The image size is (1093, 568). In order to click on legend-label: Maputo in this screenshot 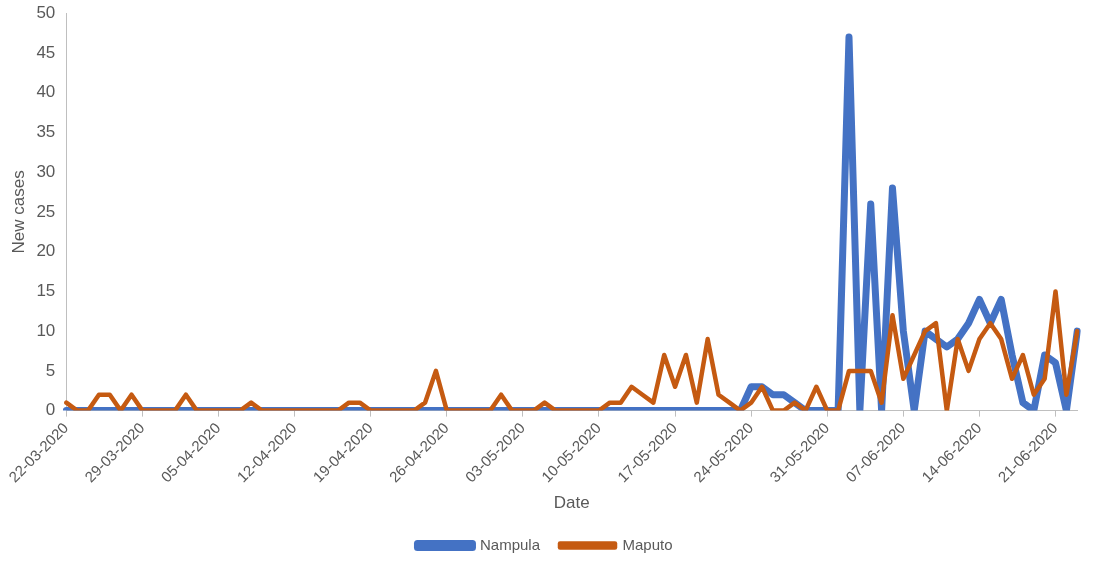, I will do `click(647, 544)`.